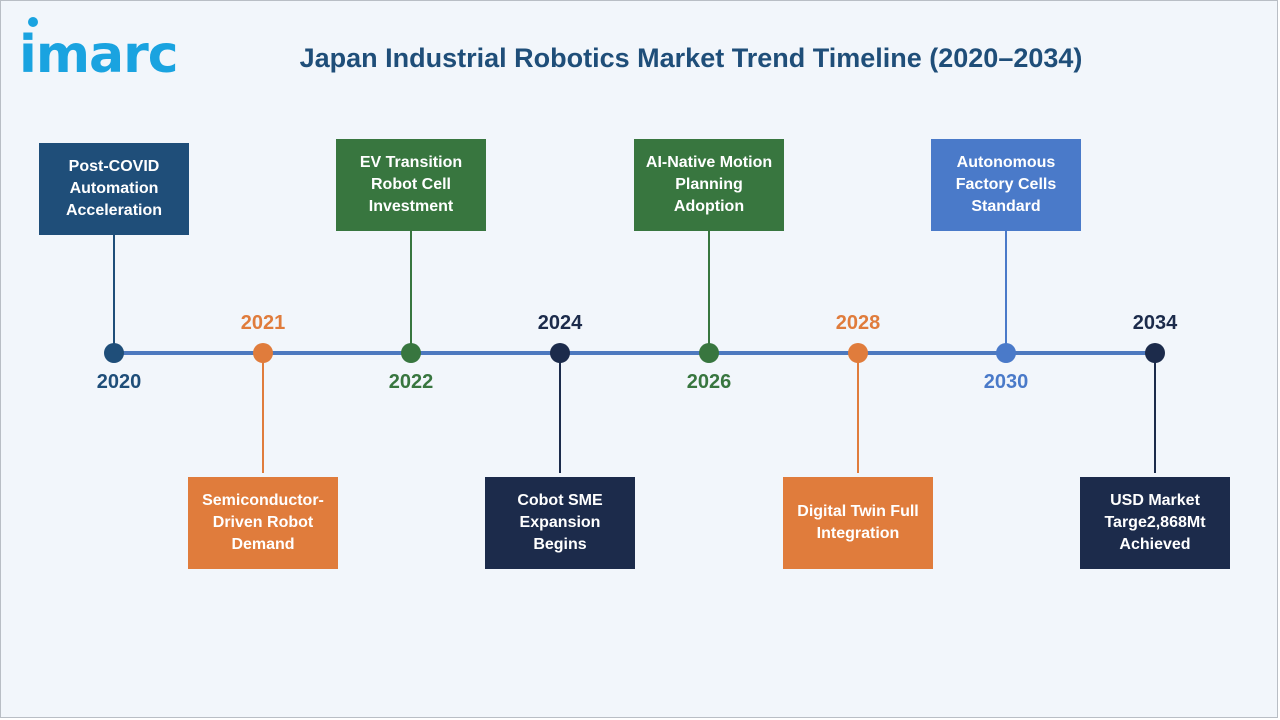 The width and height of the screenshot is (1280, 720). I want to click on imarc-logo: imarc, so click(114, 51).